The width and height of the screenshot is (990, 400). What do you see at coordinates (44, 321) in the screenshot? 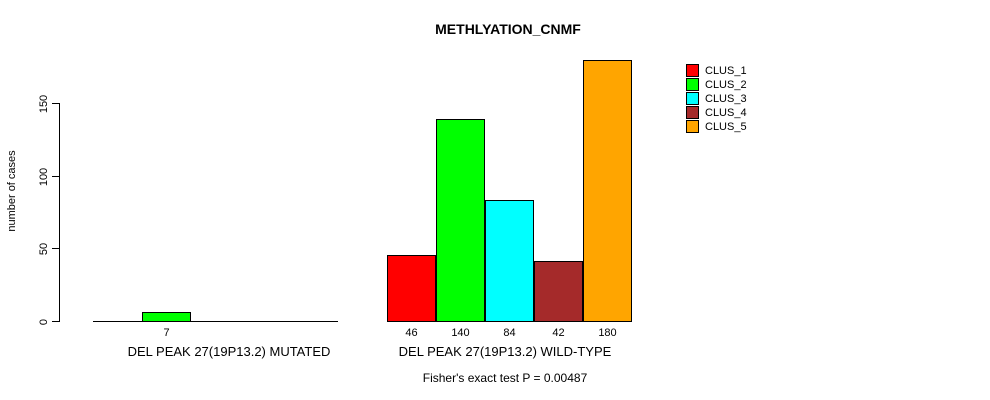
I see `y-tick-label: 0` at bounding box center [44, 321].